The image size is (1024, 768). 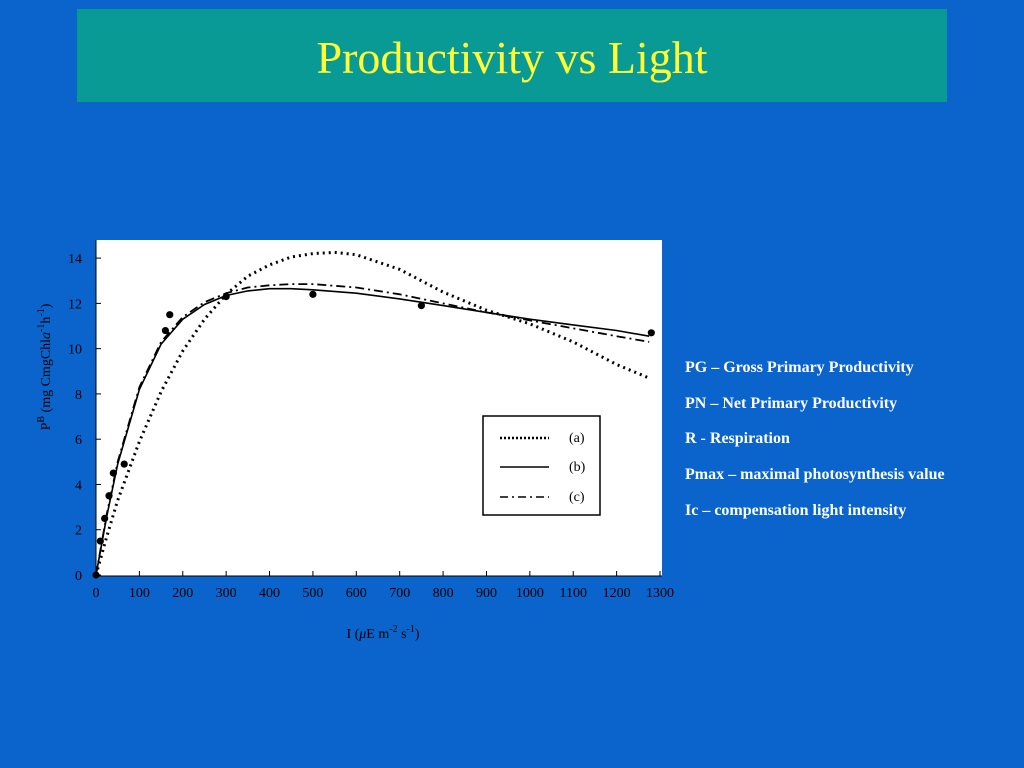 What do you see at coordinates (356, 593) in the screenshot?
I see `x-tick-label: 600` at bounding box center [356, 593].